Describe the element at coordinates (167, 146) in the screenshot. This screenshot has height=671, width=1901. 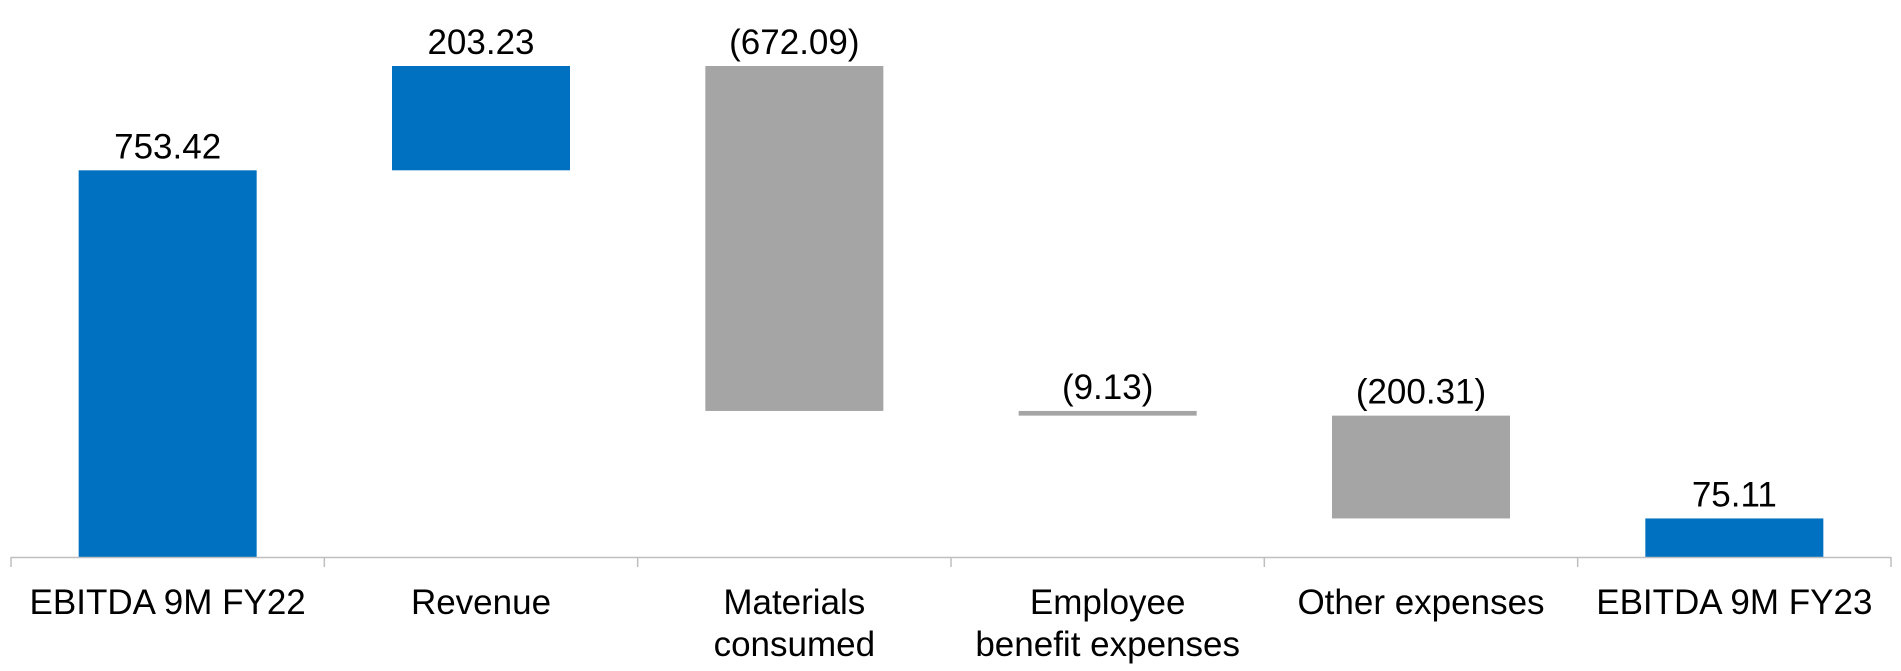
I see `value-label-1: 753.42` at that location.